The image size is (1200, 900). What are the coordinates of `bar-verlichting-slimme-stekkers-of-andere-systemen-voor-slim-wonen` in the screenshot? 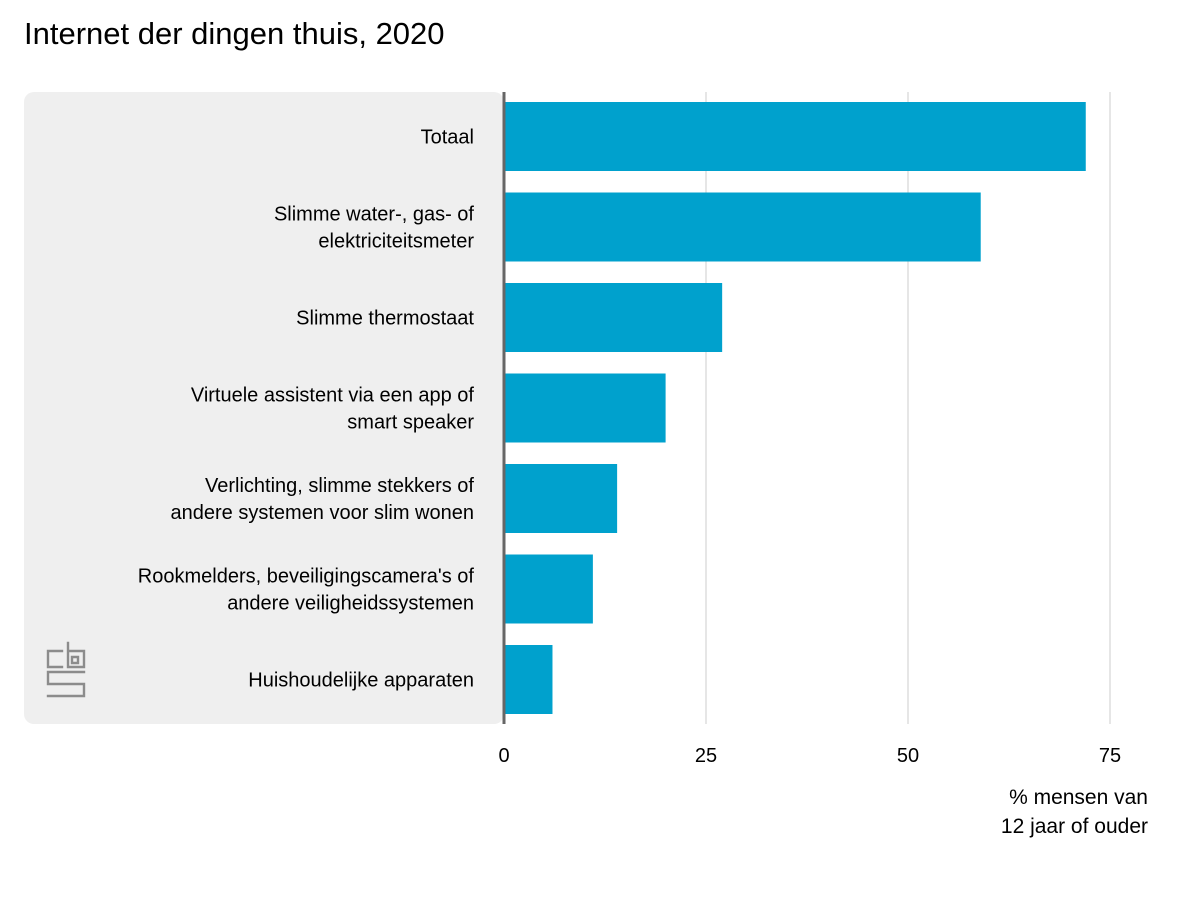 It's located at (561, 498).